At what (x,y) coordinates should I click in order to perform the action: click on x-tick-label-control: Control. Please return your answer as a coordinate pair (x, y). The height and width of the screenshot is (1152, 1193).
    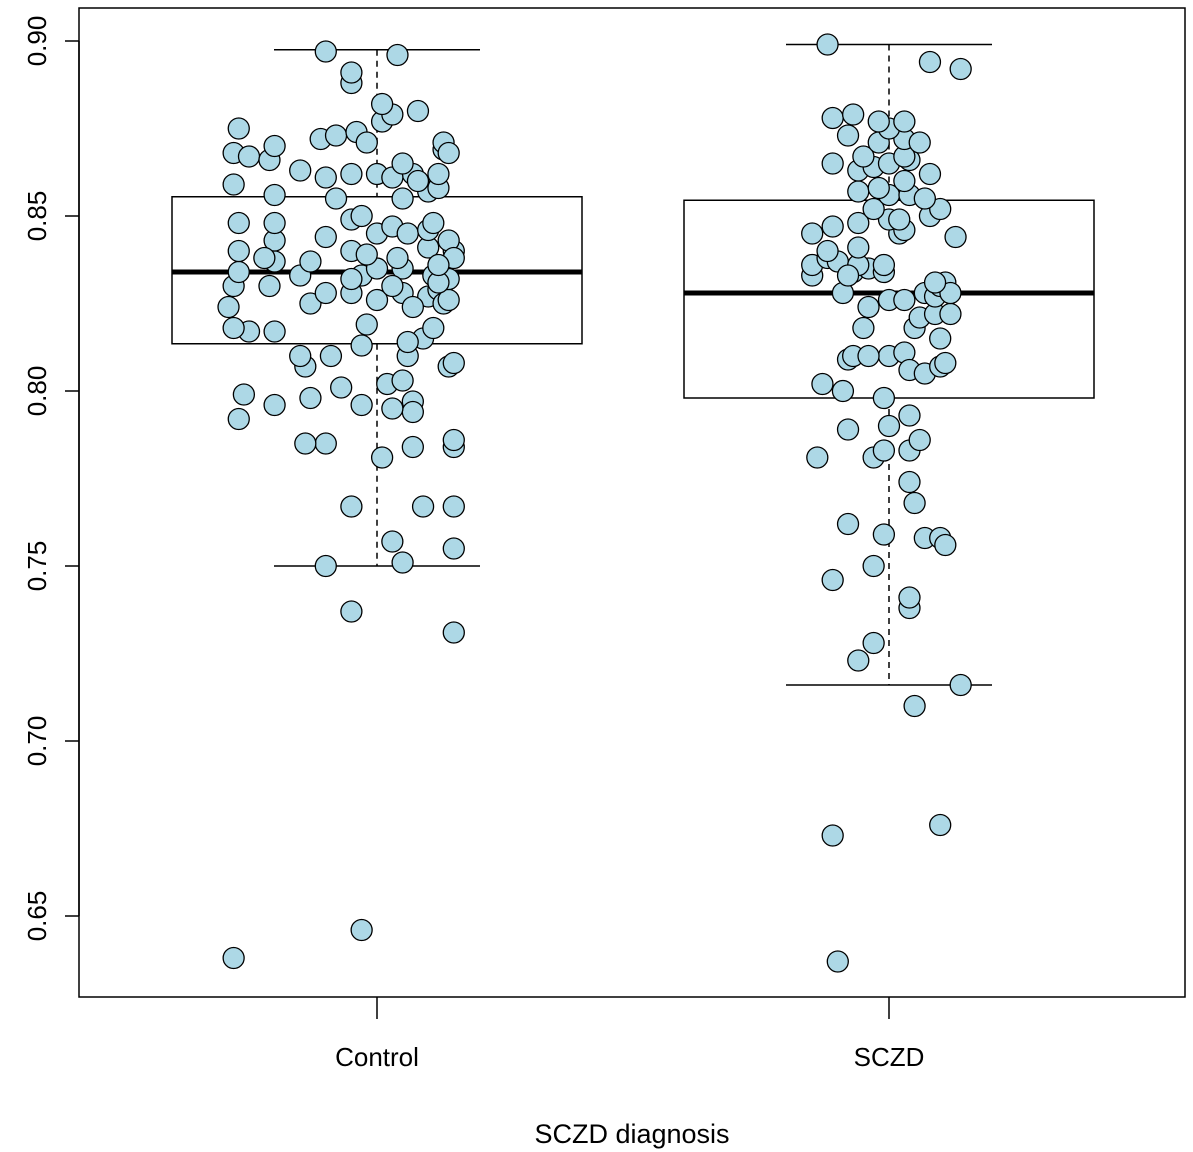
    Looking at the image, I should click on (377, 1057).